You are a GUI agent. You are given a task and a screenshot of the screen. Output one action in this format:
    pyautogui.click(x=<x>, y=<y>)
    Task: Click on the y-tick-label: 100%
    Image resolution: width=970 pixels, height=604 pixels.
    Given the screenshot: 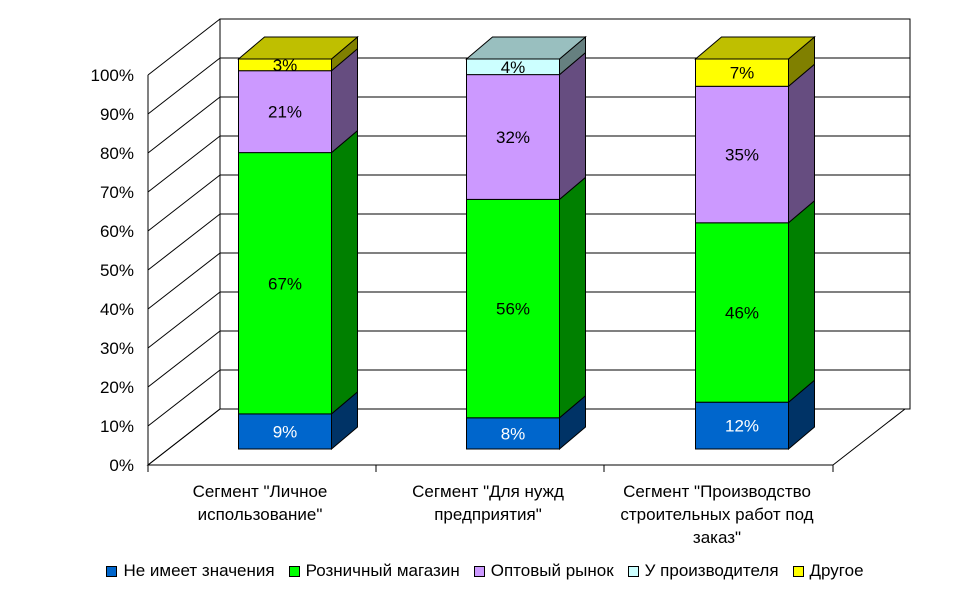 What is the action you would take?
    pyautogui.click(x=112, y=75)
    